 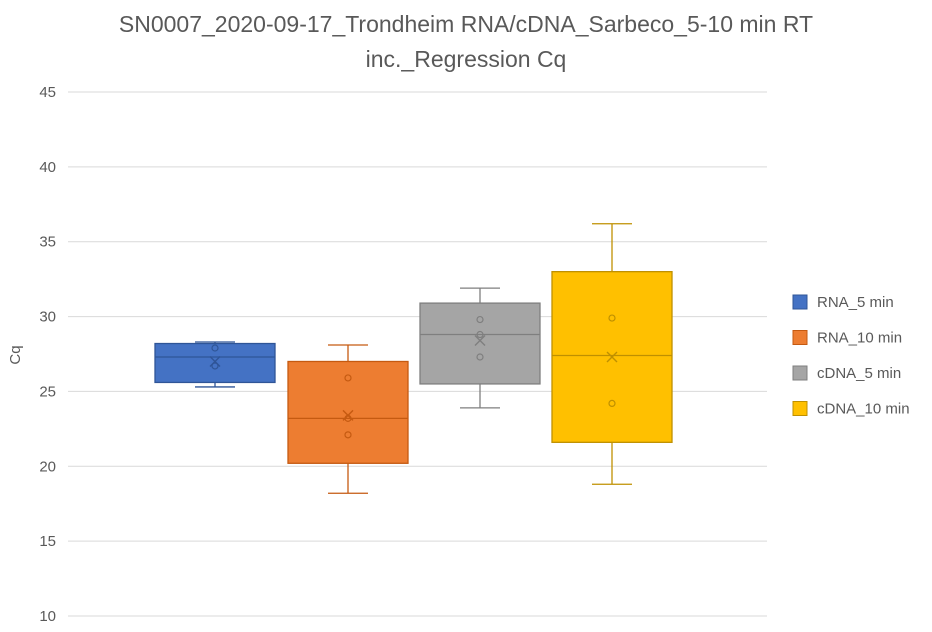 I want to click on legend-label-cdna-5-min: cDNA_5 min, so click(x=859, y=373).